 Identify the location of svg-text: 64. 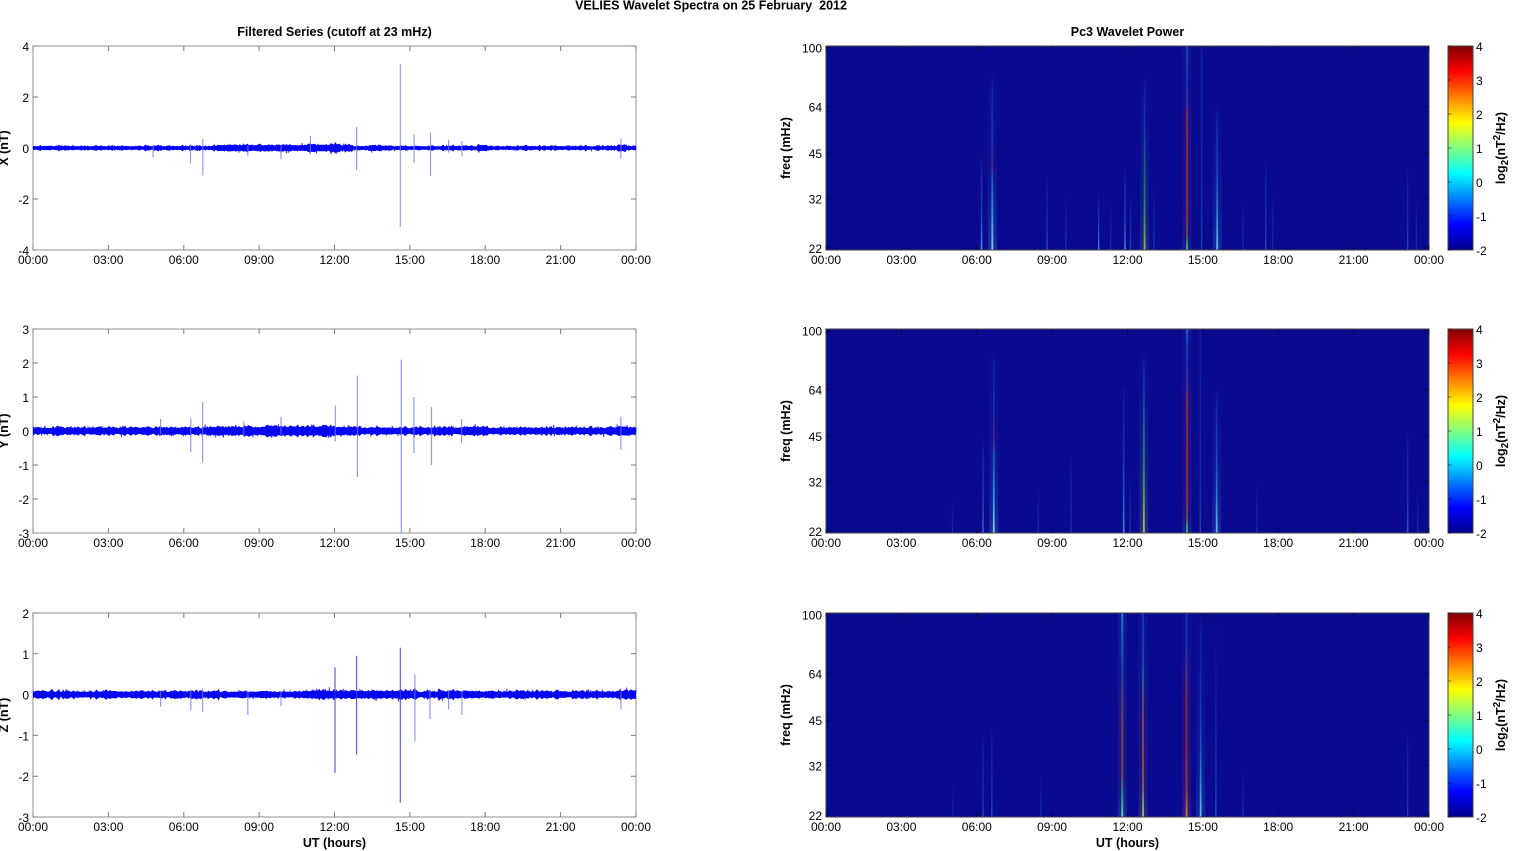
(816, 391).